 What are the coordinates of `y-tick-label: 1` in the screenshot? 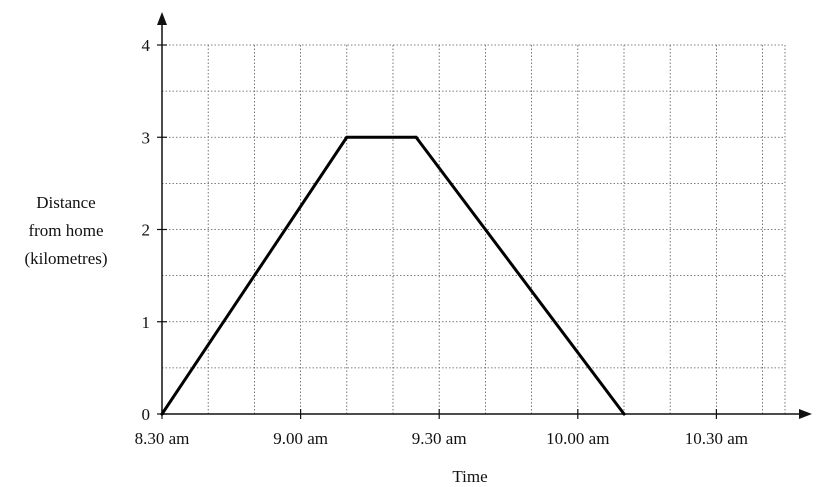 It's located at (146, 322).